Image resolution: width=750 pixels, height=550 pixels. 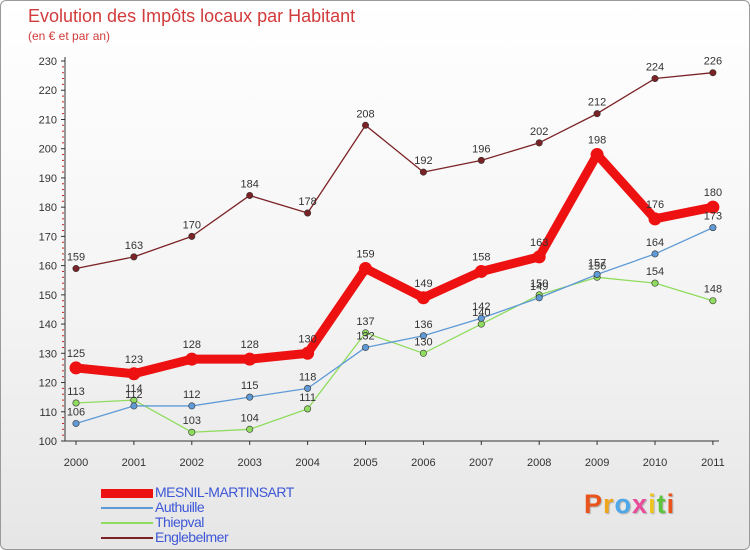 What do you see at coordinates (48, 237) in the screenshot?
I see `y-tick-label: 170` at bounding box center [48, 237].